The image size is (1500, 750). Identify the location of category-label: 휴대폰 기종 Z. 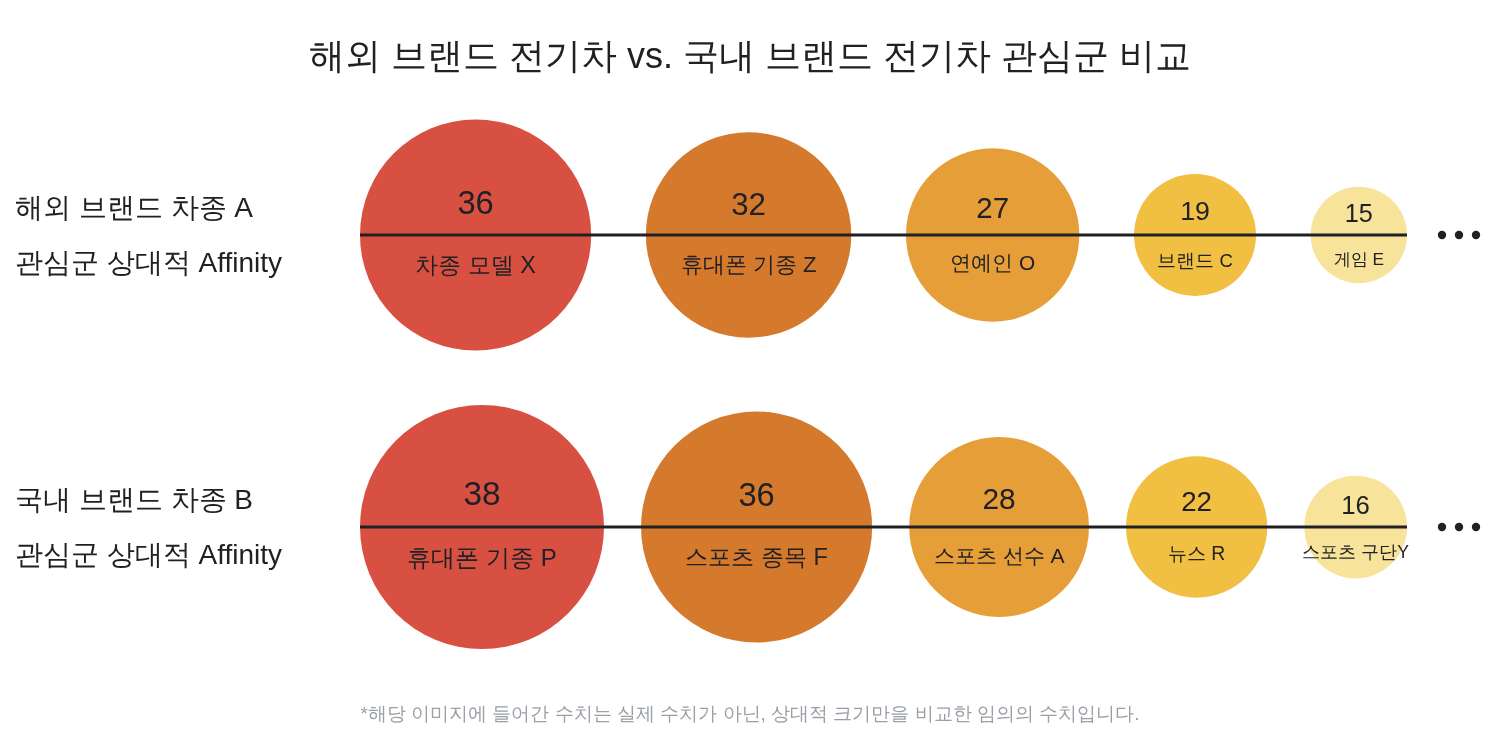
(748, 264).